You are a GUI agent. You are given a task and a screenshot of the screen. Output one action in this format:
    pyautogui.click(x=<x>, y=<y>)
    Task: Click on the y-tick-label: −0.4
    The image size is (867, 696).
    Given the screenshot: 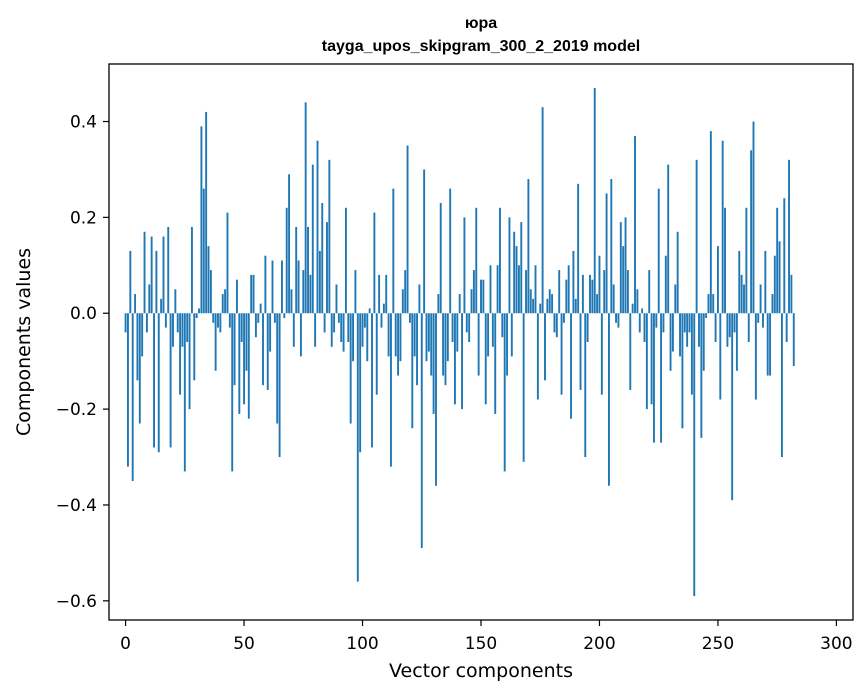 What is the action you would take?
    pyautogui.click(x=76, y=506)
    